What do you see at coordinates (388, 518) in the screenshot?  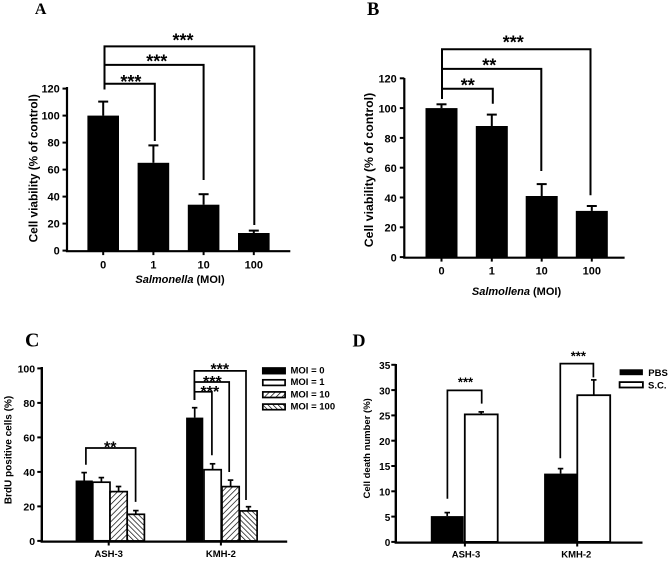 I see `svg-text: 5` at bounding box center [388, 518].